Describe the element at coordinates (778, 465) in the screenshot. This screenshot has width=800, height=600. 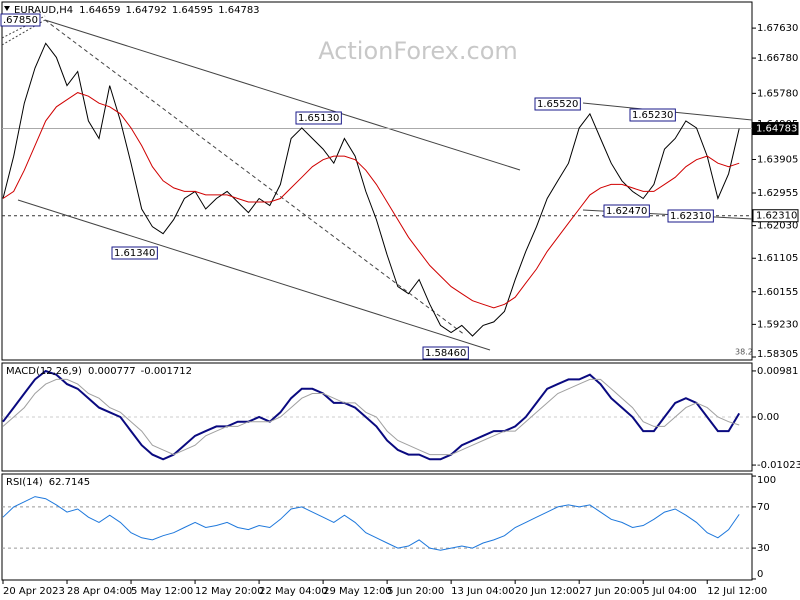
I see `y-tick-label: -0.010235` at that location.